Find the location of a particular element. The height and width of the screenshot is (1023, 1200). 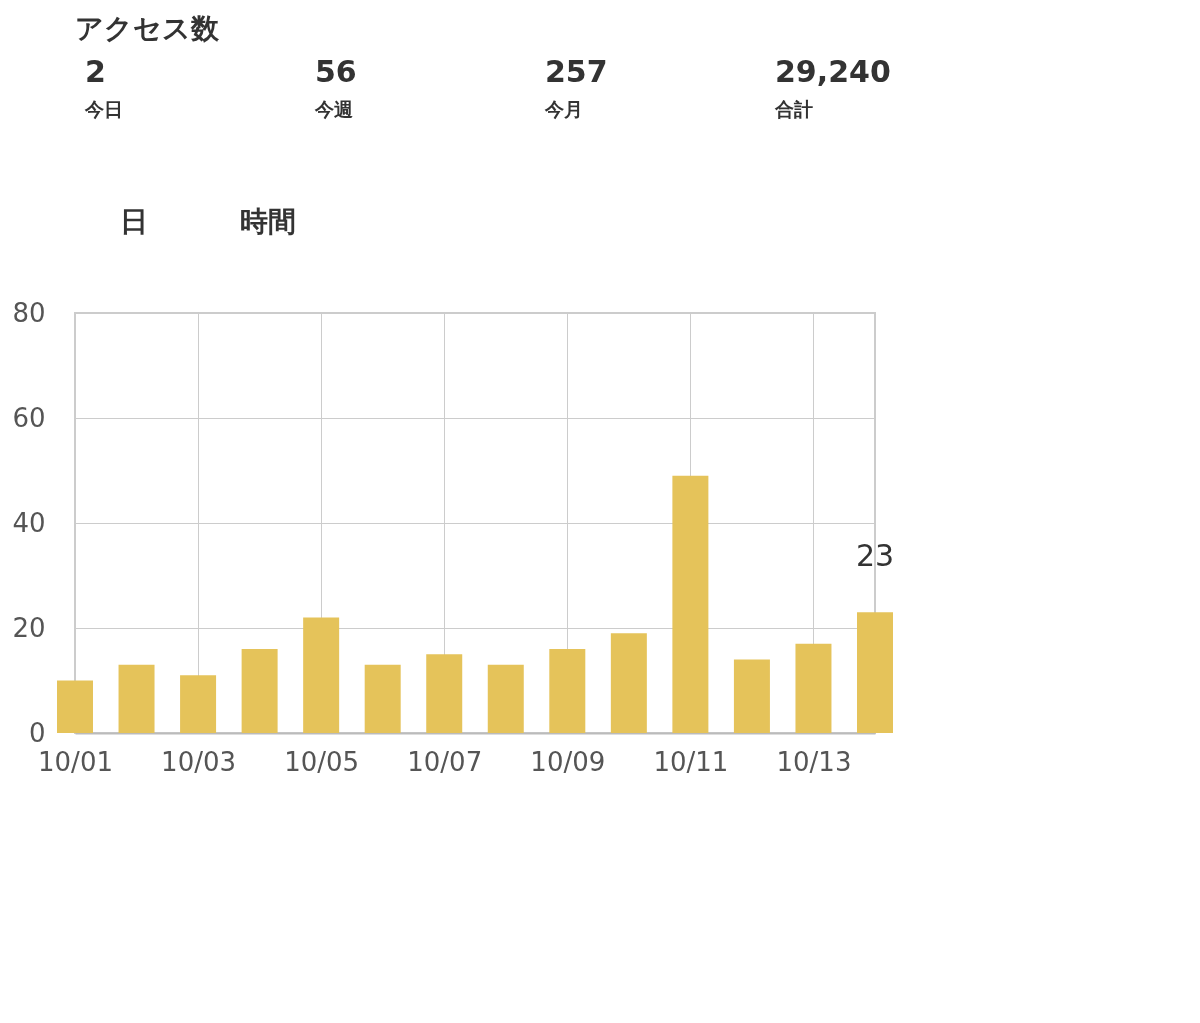

x-tick-label: 10/07 is located at coordinates (445, 761).